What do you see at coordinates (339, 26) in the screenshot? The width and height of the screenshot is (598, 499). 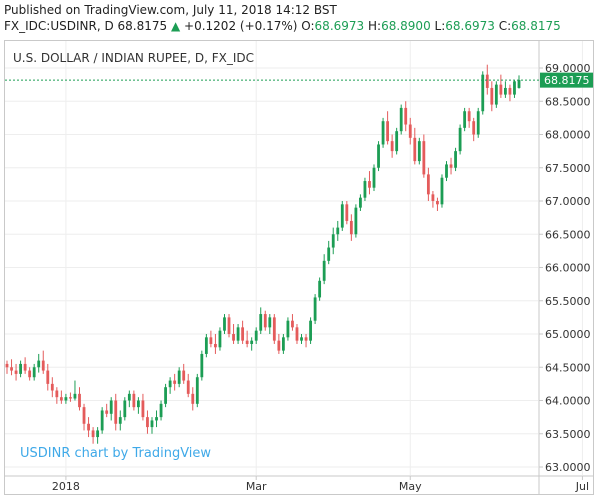 I see `open-value: 68.6973` at bounding box center [339, 26].